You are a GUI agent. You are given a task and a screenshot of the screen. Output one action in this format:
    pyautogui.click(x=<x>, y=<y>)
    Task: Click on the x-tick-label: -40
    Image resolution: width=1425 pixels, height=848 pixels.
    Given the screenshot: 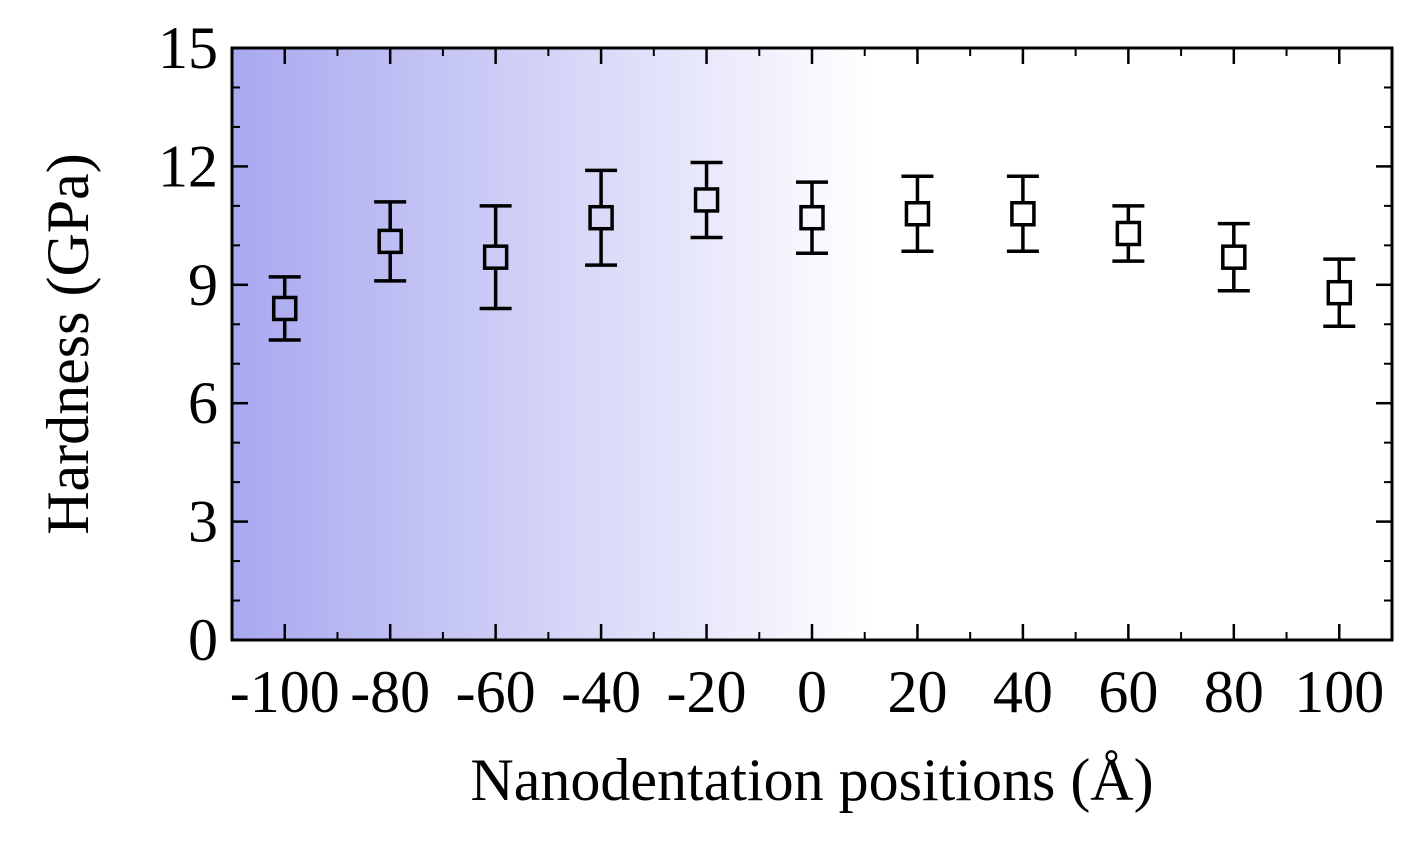 What is the action you would take?
    pyautogui.click(x=601, y=692)
    